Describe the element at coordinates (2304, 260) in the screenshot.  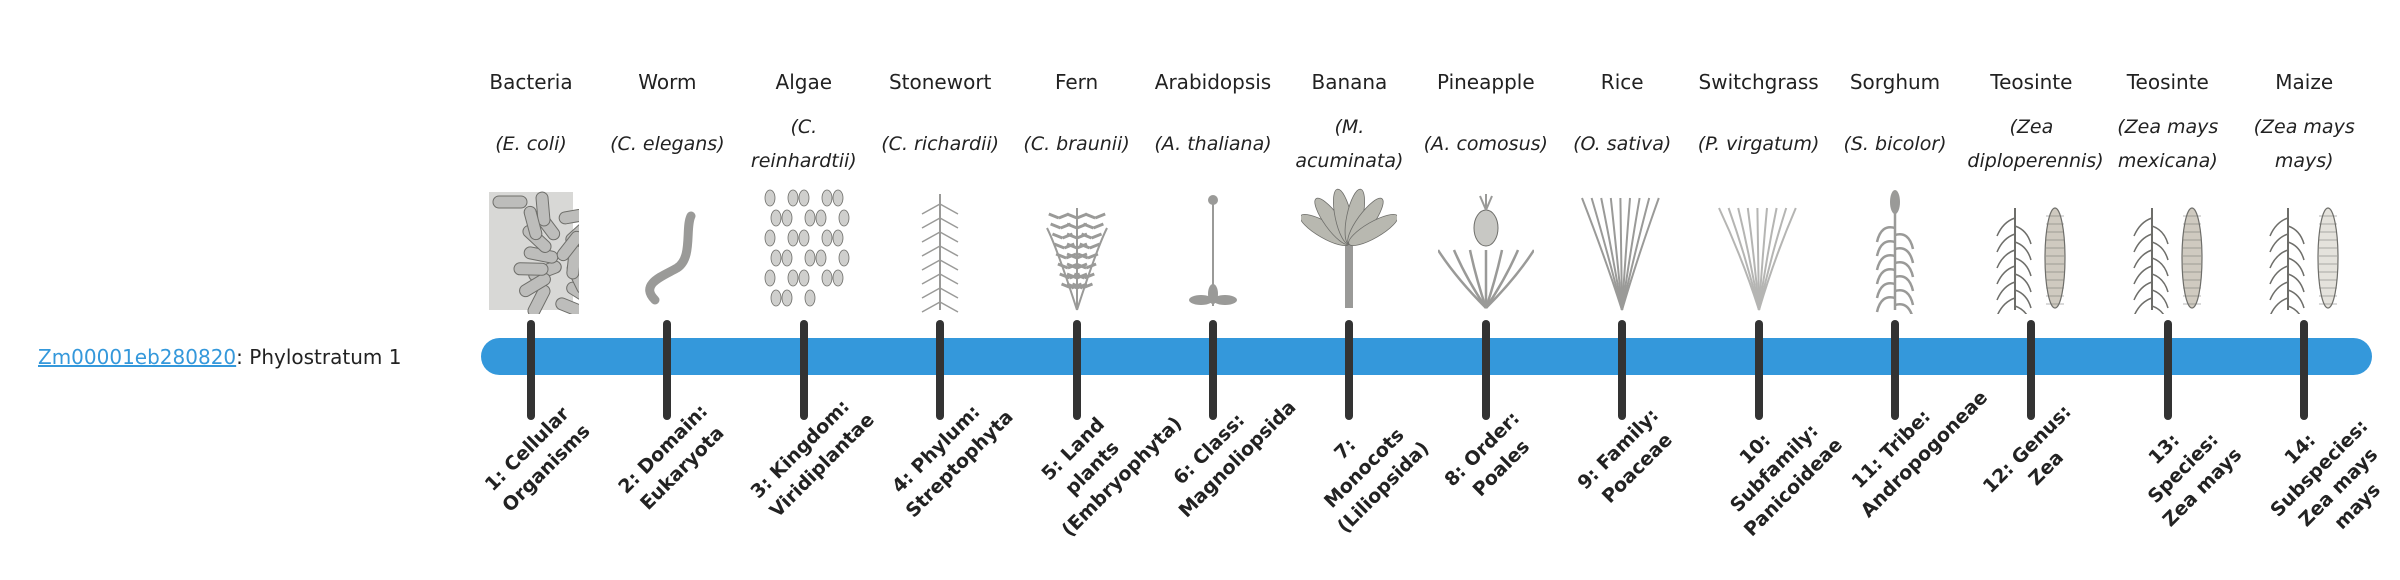
I see `maize-icon` at that location.